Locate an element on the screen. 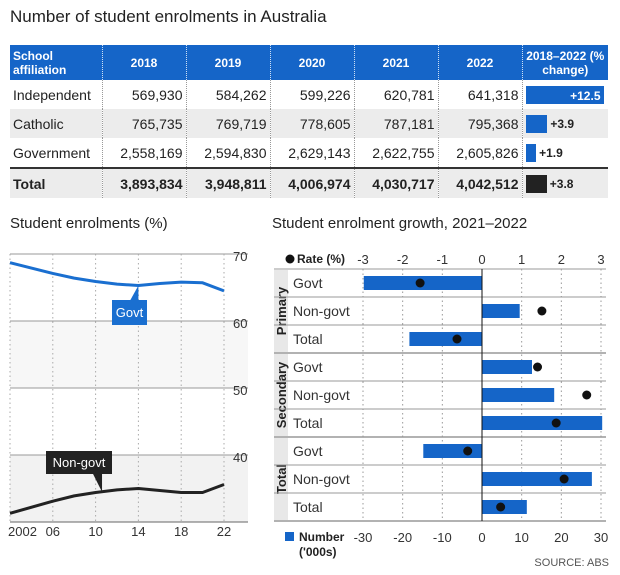  number-tick-label: -20 is located at coordinates (402, 537).